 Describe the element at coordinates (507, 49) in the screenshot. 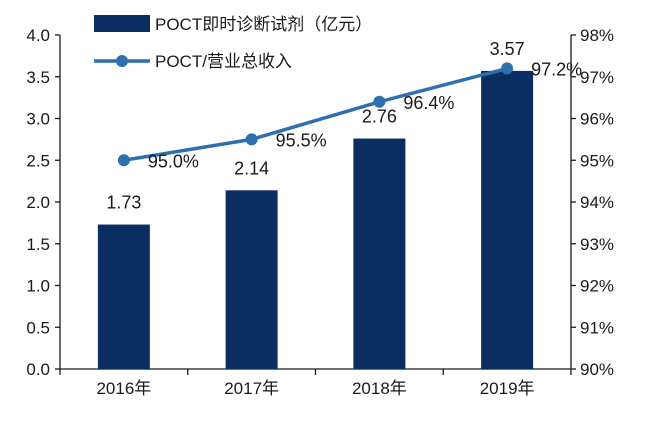

I see `bar-value-label: 3.57` at that location.